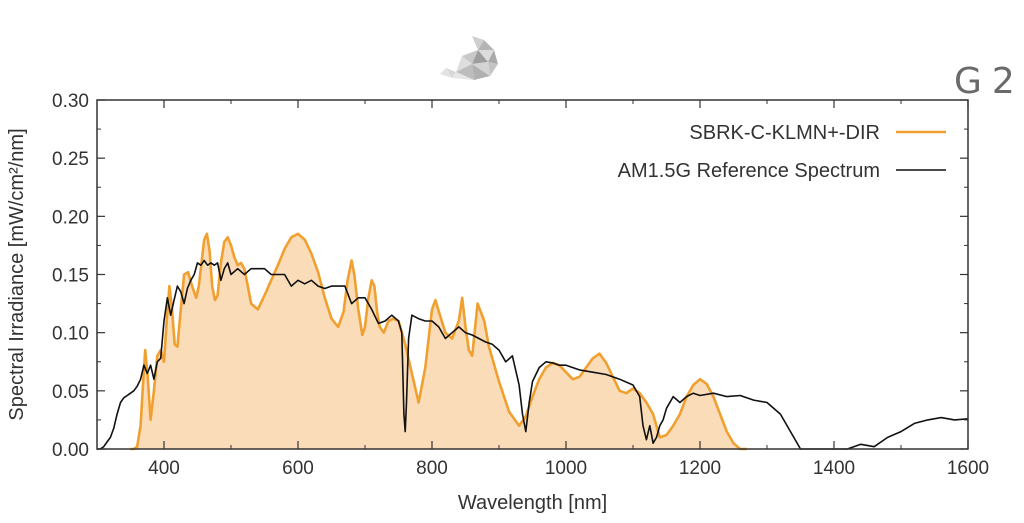  Describe the element at coordinates (164, 468) in the screenshot. I see `x-tick-label: 400` at that location.